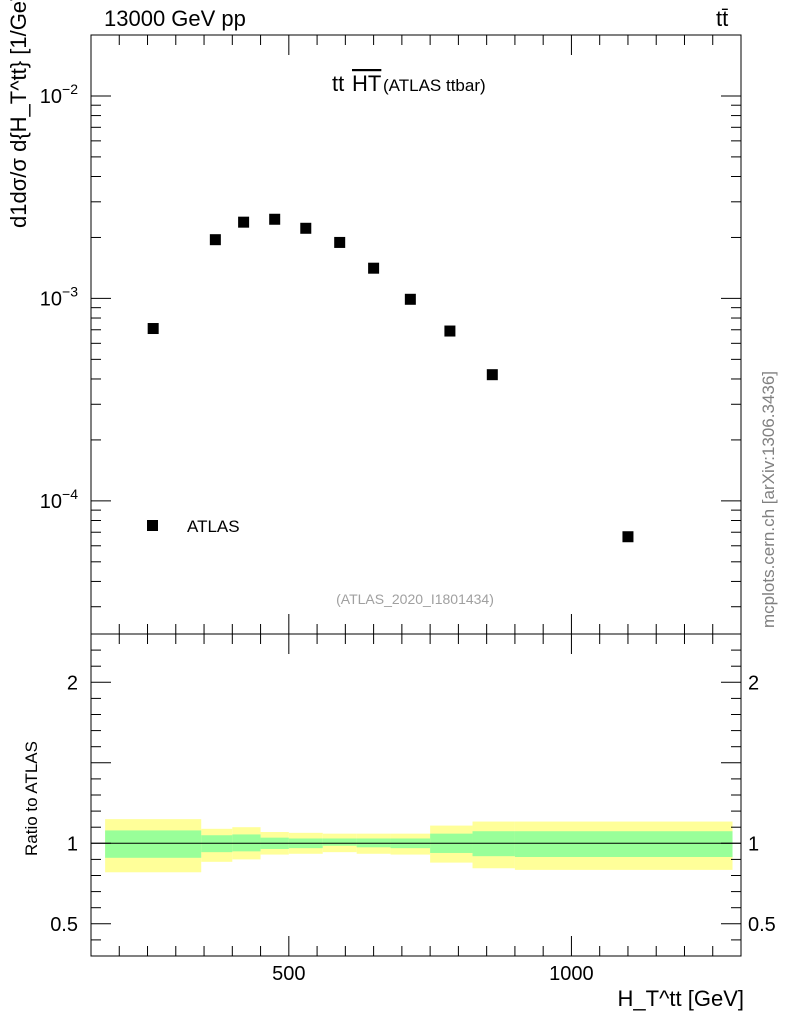  I want to click on title-prefix: tt, so click(338, 83).